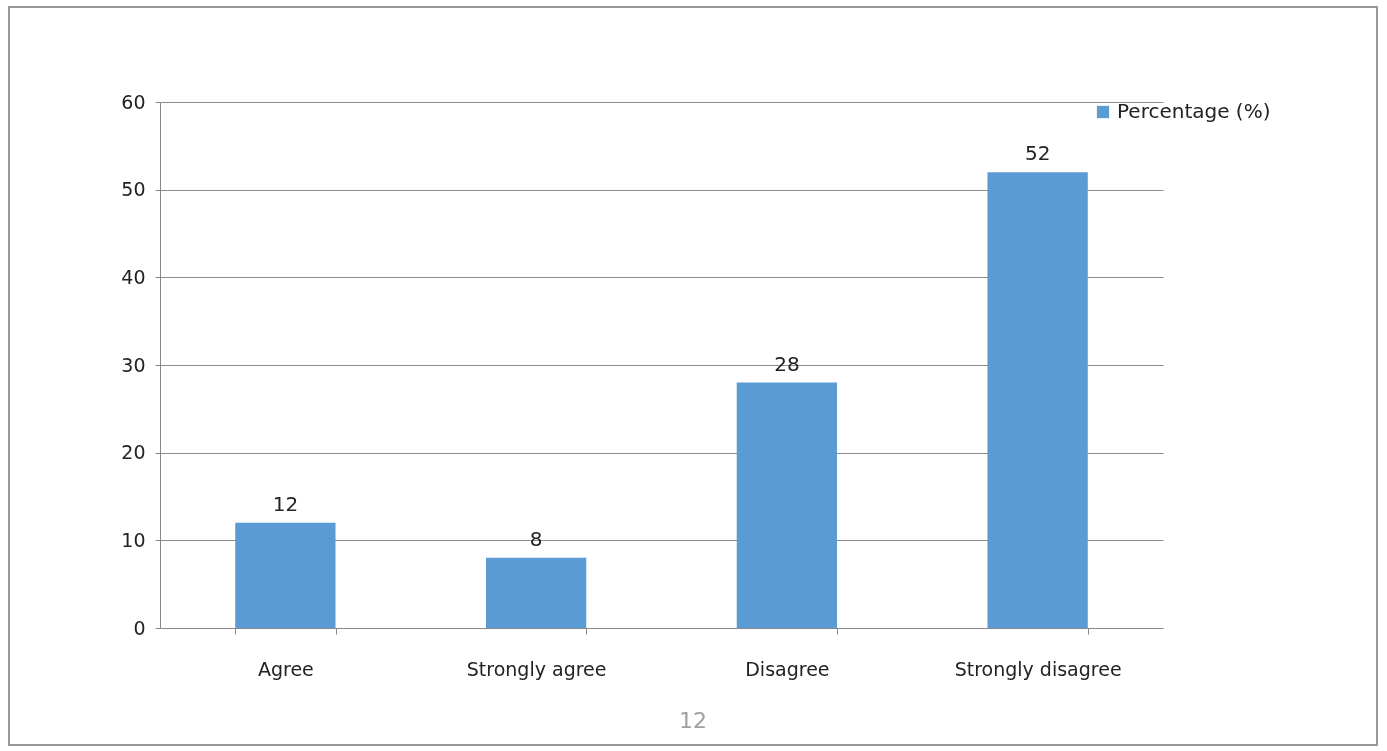 Image resolution: width=1387 pixels, height=751 pixels. Describe the element at coordinates (139, 627) in the screenshot. I see `y-tick-label: 0` at that location.